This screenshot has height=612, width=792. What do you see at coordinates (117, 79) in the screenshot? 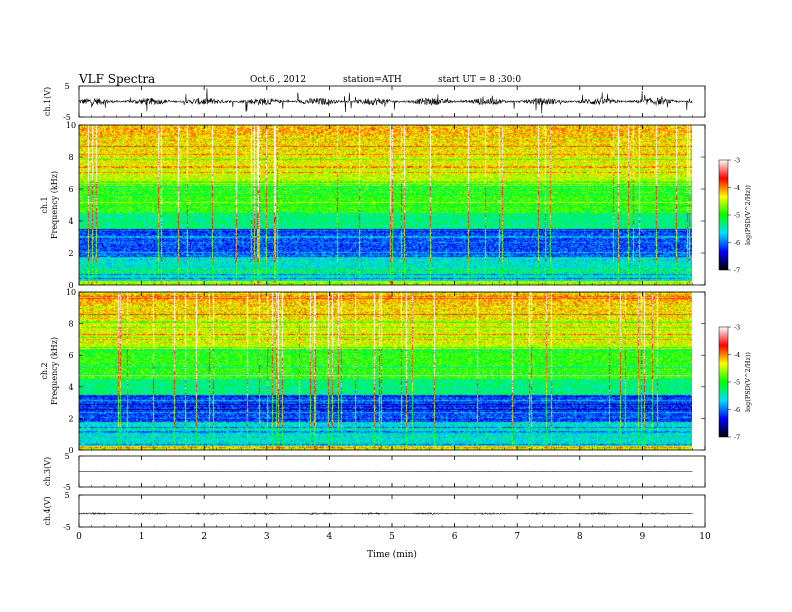
I see `figure-title: VLF Spectra` at bounding box center [117, 79].